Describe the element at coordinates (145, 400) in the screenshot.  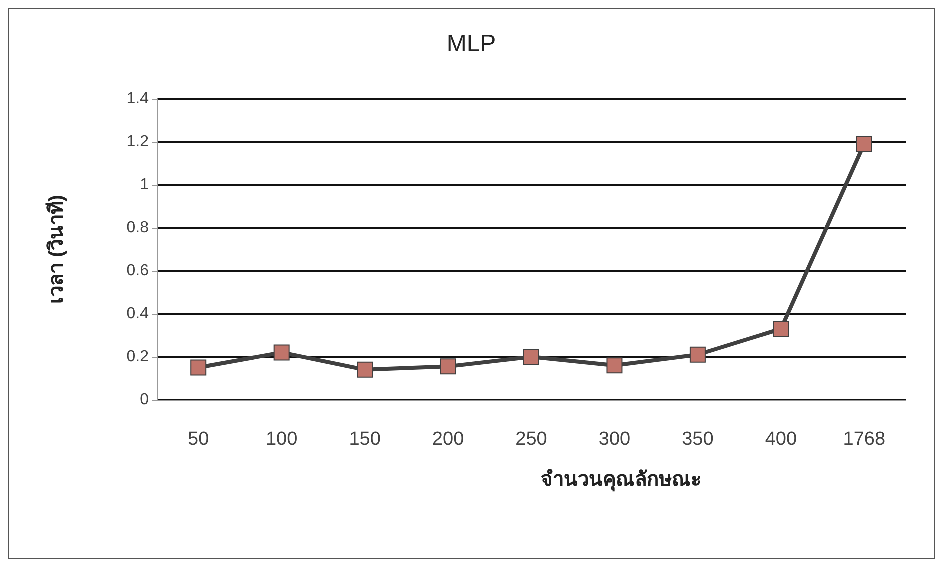
I see `y-tick-label: 0` at that location.